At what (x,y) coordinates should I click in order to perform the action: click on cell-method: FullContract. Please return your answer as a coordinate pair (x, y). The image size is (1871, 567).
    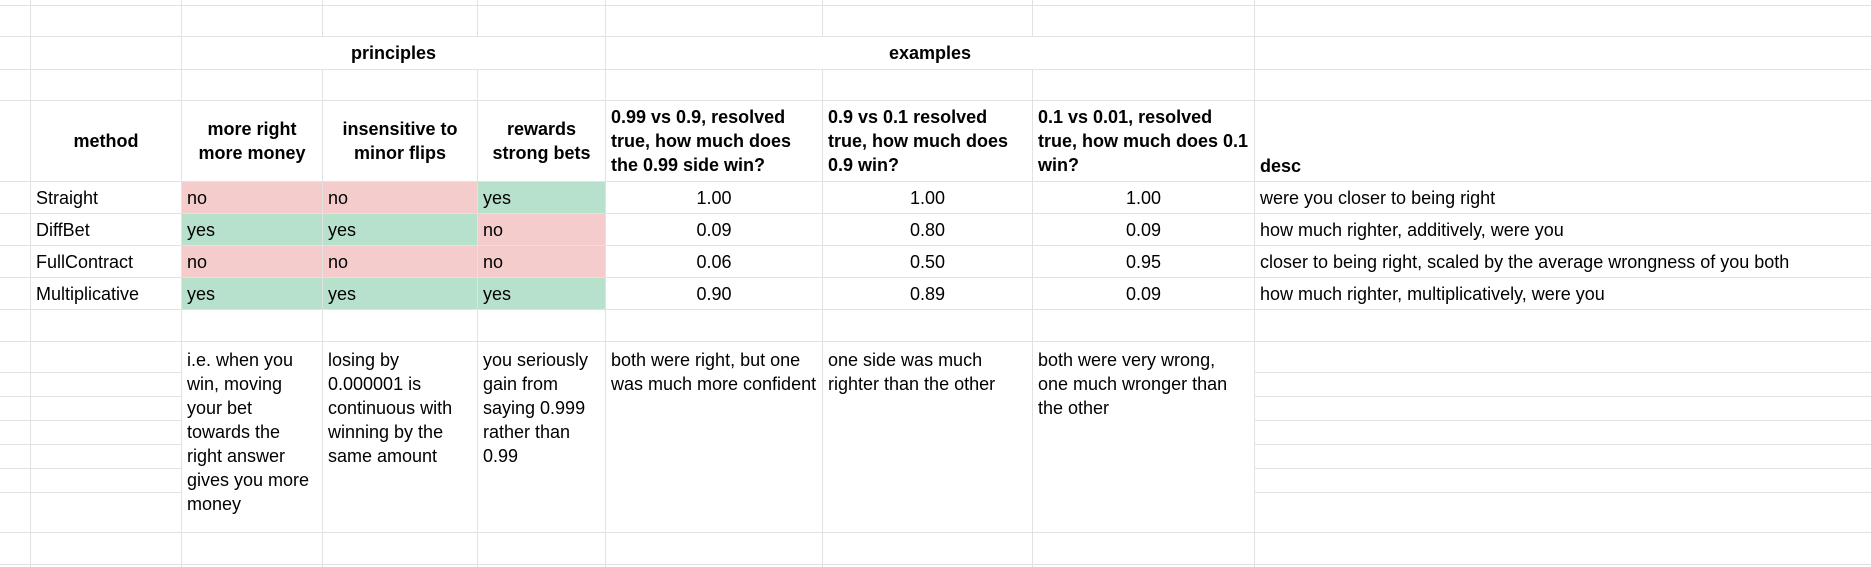
    Looking at the image, I should click on (85, 261).